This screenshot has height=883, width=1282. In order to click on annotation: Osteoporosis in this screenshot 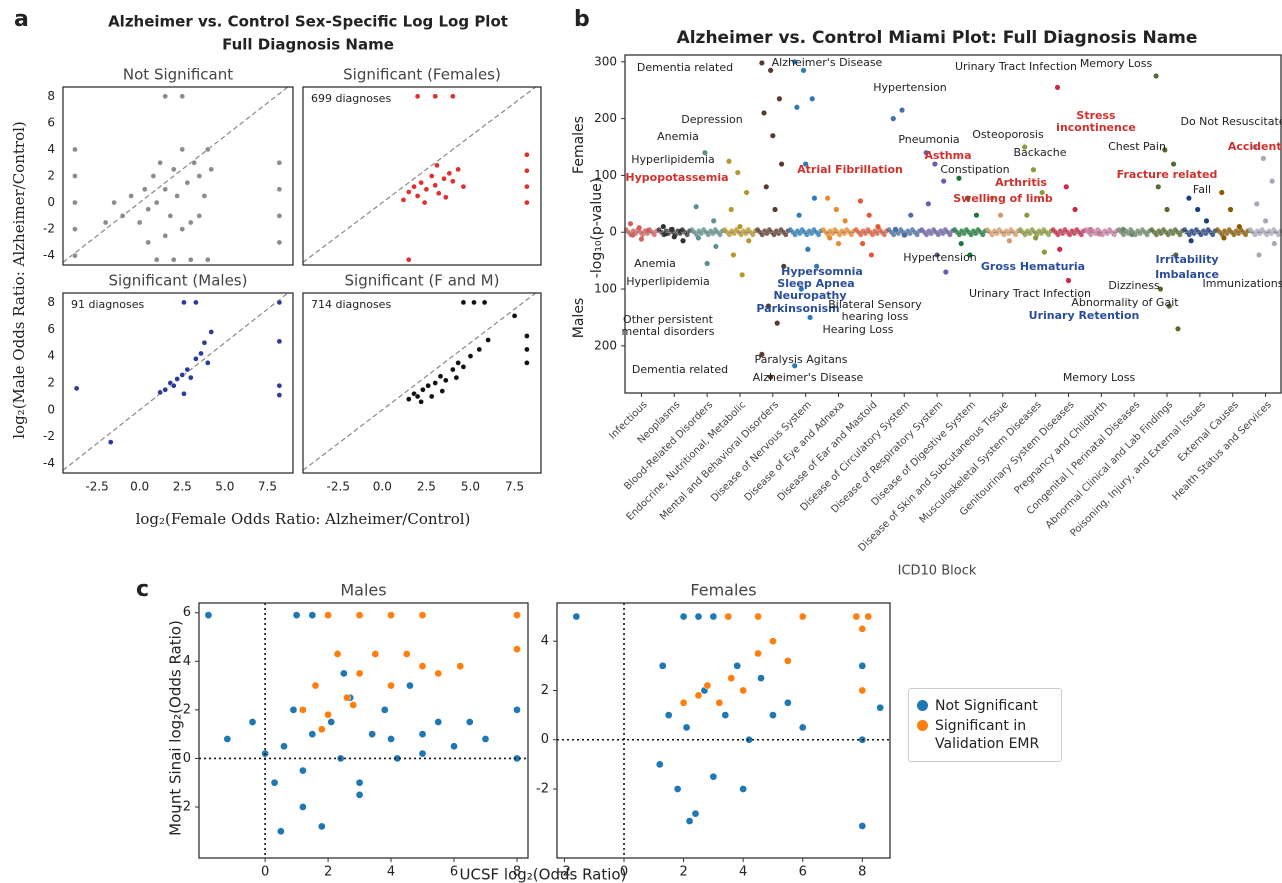, I will do `click(1008, 134)`.